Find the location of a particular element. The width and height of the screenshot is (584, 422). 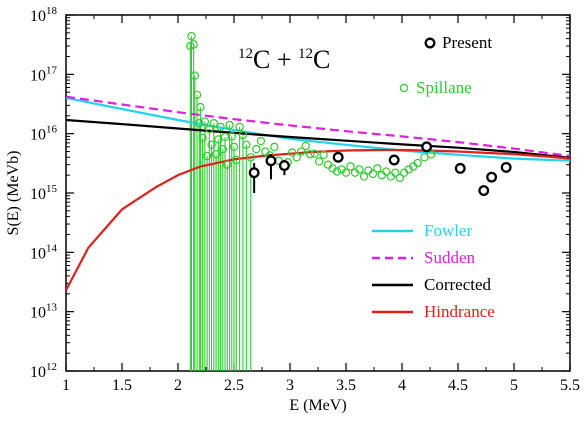

spillane-error-bars is located at coordinates (220, 203).